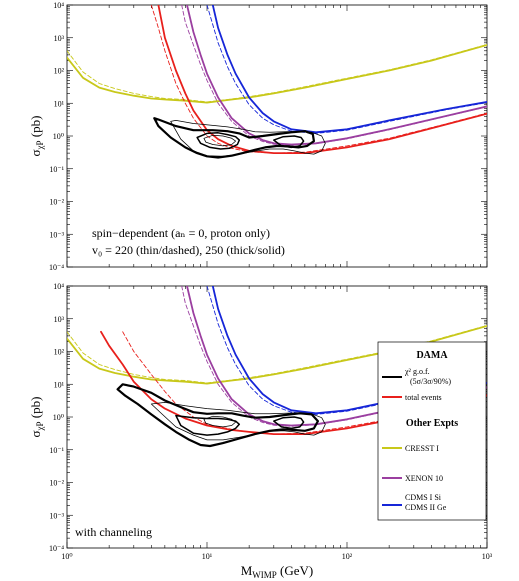  Describe the element at coordinates (66, 556) in the screenshot. I see `x-tick-label: 10⁰` at that location.